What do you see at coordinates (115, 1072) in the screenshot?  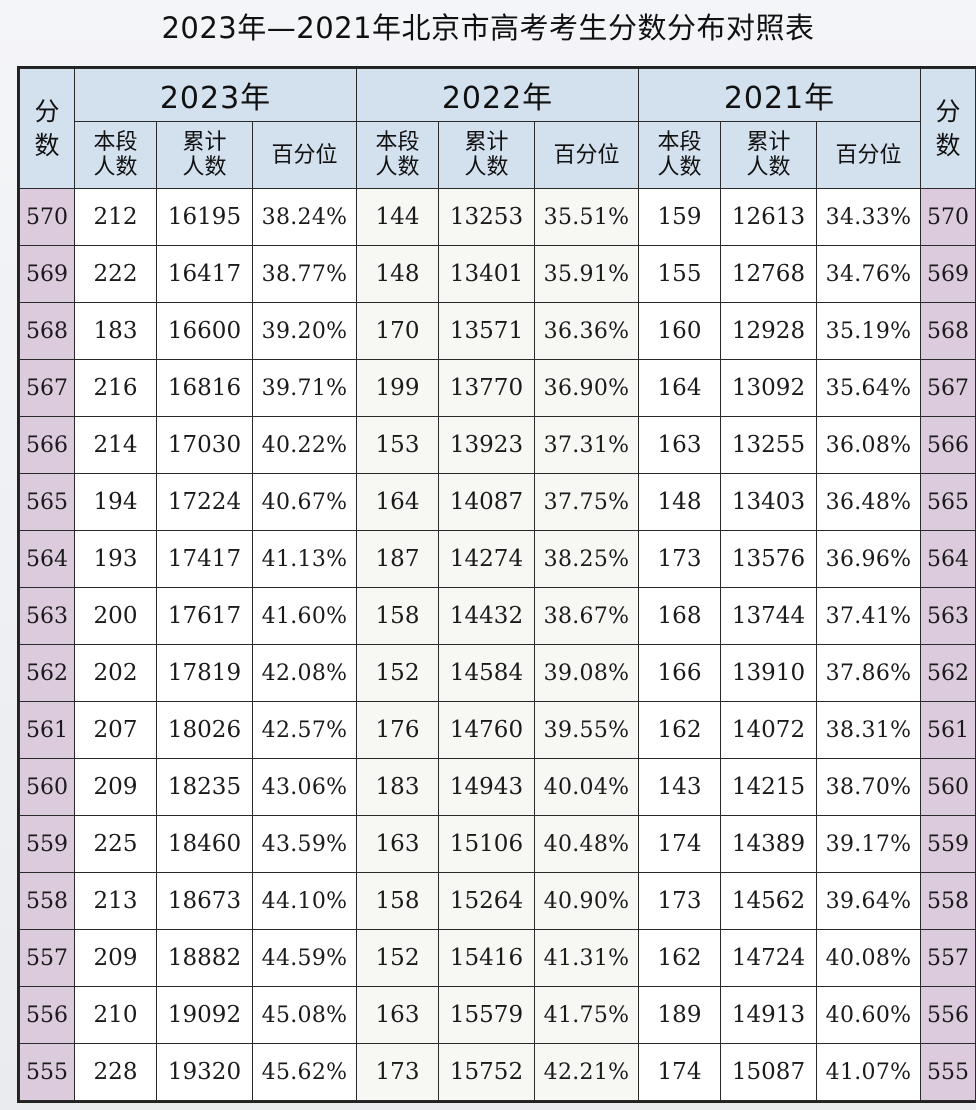 I see `seg-count-cell: 228` at bounding box center [115, 1072].